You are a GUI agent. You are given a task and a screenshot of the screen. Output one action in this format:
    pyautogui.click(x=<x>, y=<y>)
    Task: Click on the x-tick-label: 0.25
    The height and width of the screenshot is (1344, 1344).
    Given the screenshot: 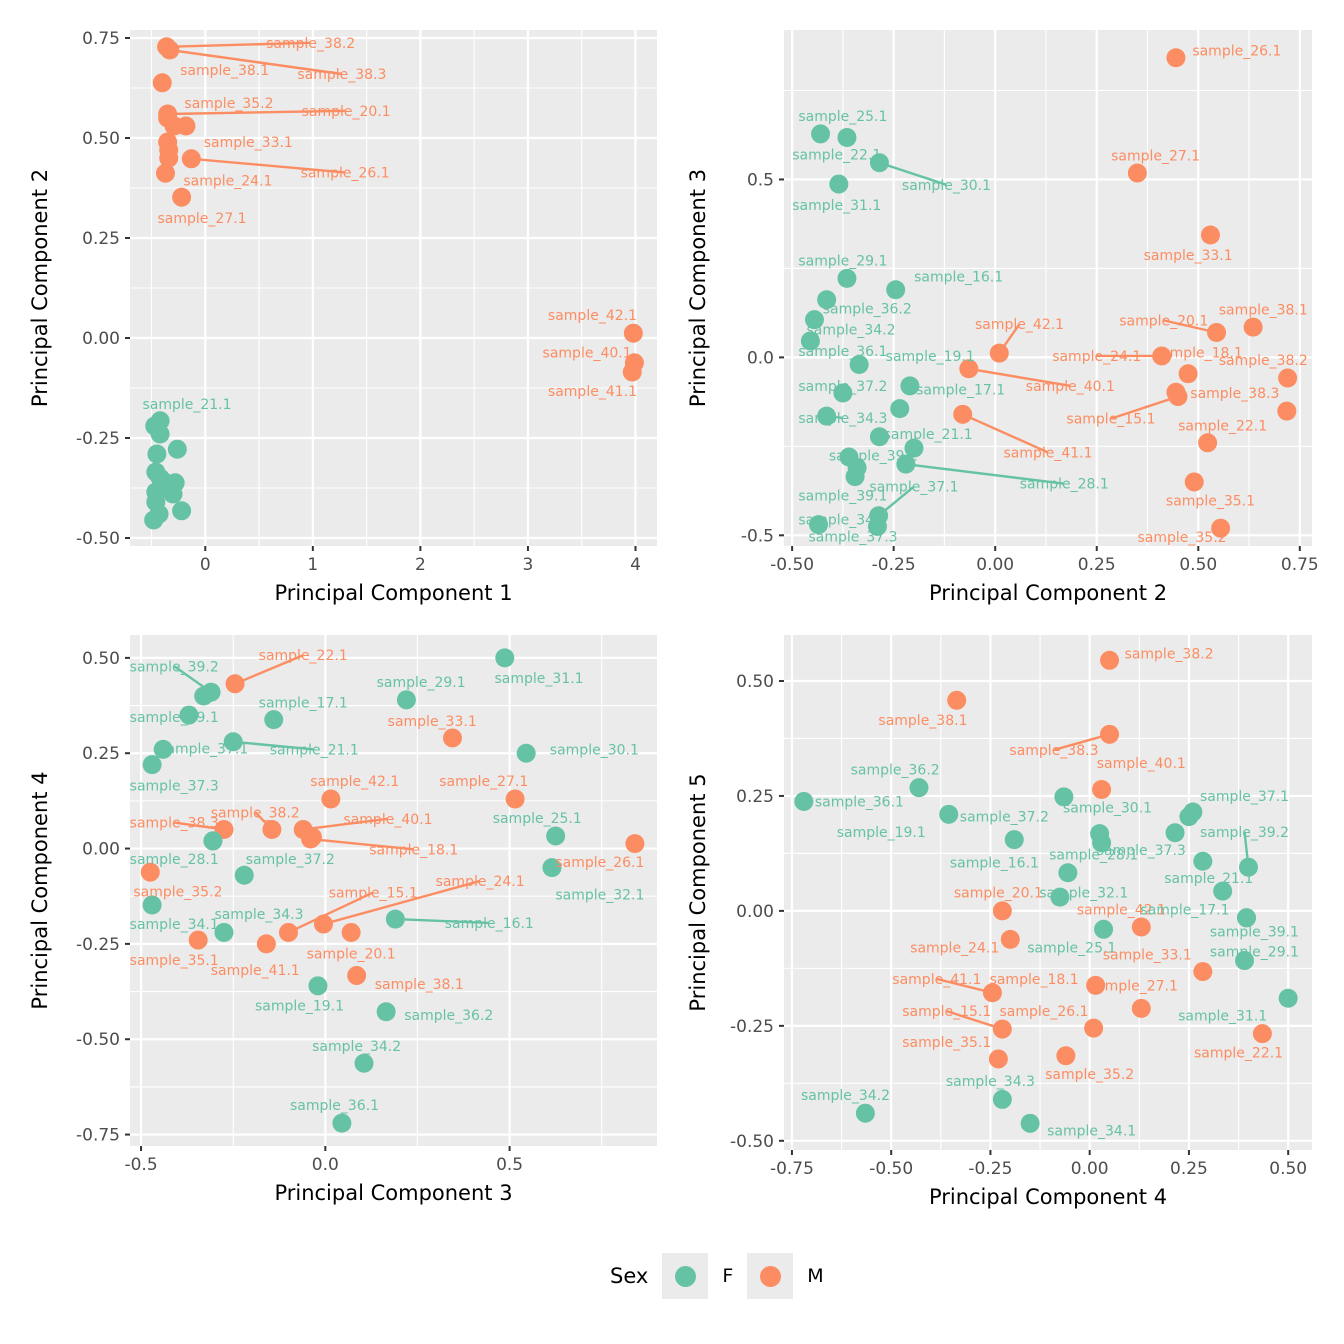 What is the action you would take?
    pyautogui.click(x=1097, y=565)
    